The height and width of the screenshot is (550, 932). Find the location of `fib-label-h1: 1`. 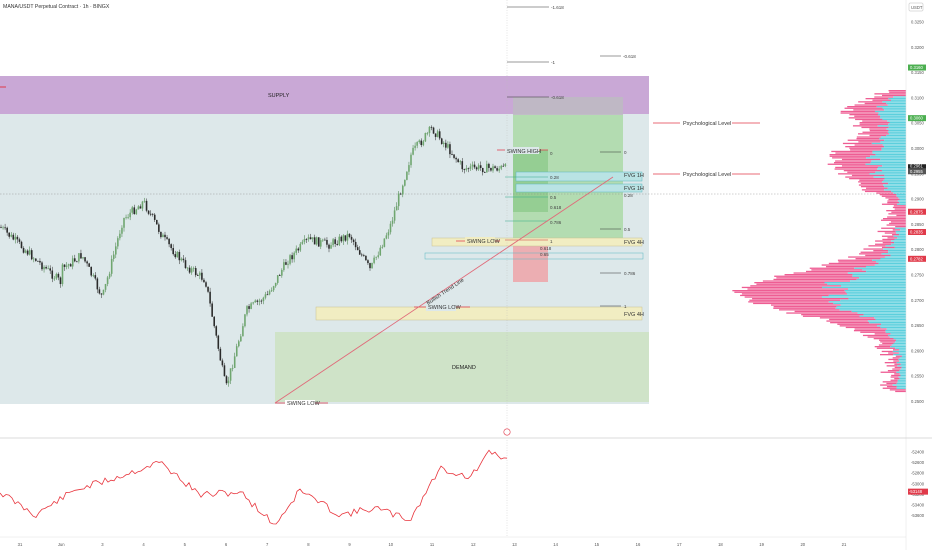

fib-label-h1: 1 is located at coordinates (625, 306).